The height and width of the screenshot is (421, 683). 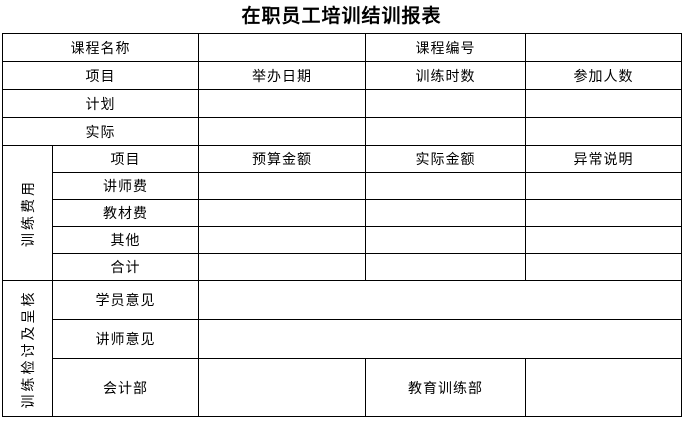 I want to click on total-fee-actual-input, so click(x=445, y=267).